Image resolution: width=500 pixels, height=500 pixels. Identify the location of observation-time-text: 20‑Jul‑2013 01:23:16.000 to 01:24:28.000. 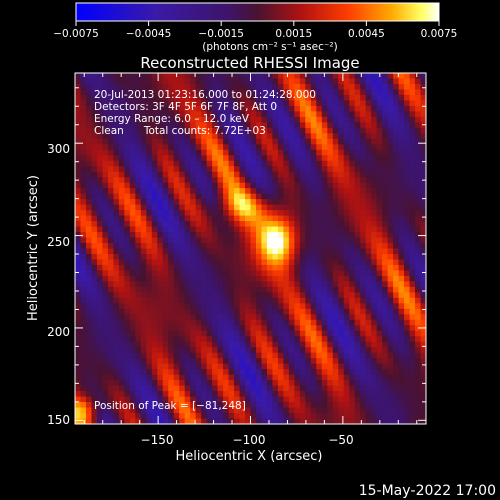
(205, 95).